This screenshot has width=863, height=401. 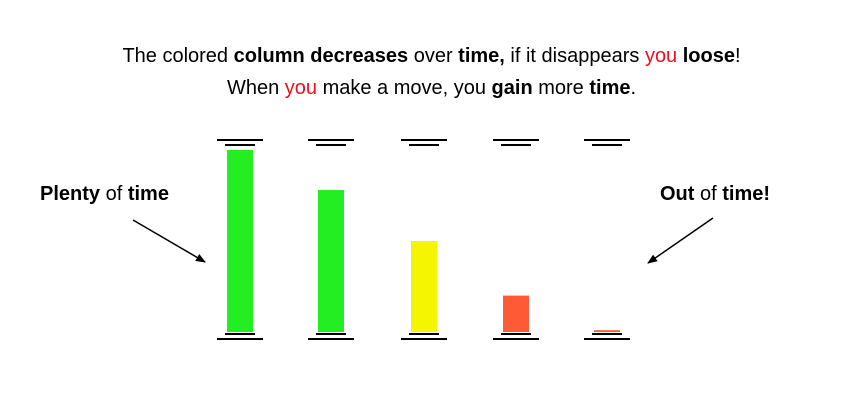 I want to click on plenty-of-time-segment: Plenty, so click(x=70, y=194).